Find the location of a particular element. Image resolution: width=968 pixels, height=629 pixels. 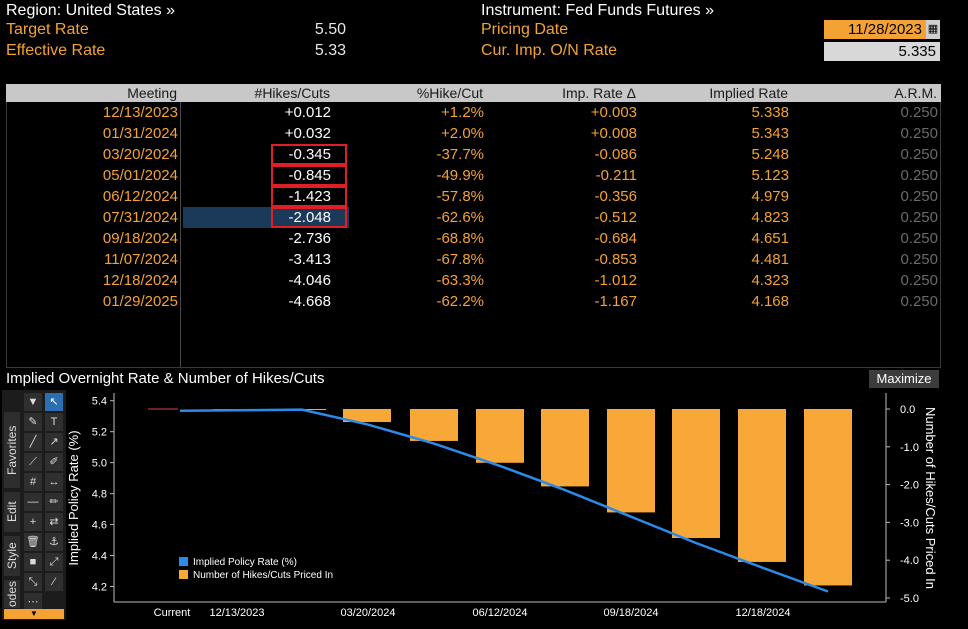

tab-modes: odes is located at coordinates (12, 594).